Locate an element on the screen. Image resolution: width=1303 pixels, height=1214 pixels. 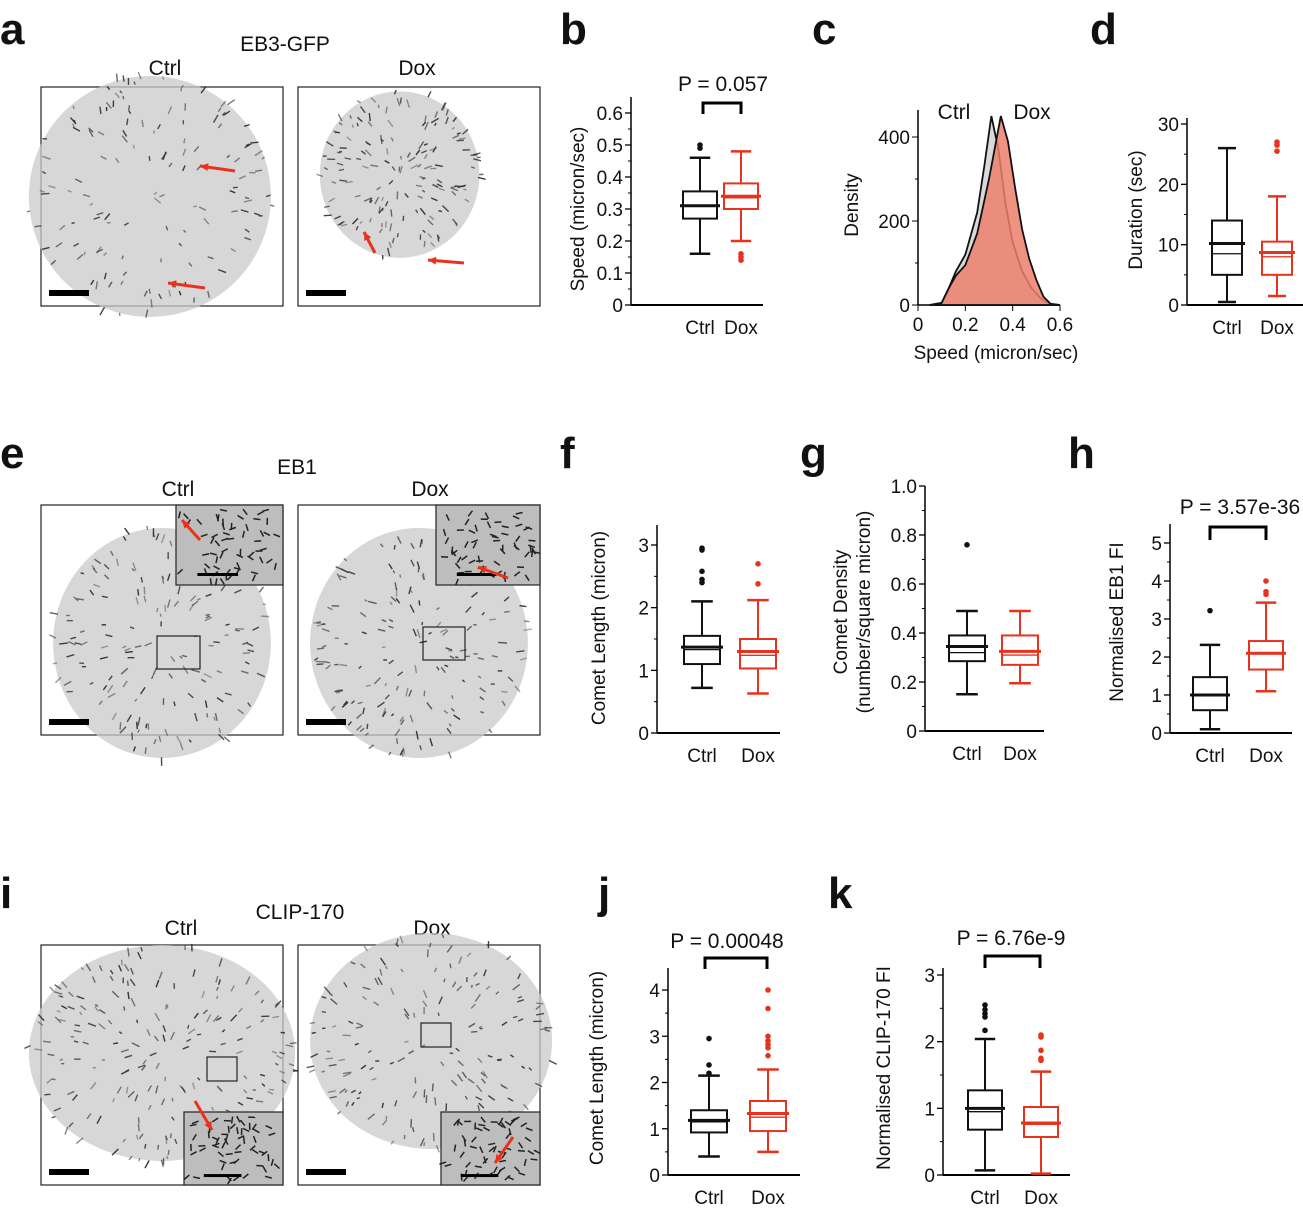
y-axis-label-g: Comet Density is located at coordinates (841, 611).